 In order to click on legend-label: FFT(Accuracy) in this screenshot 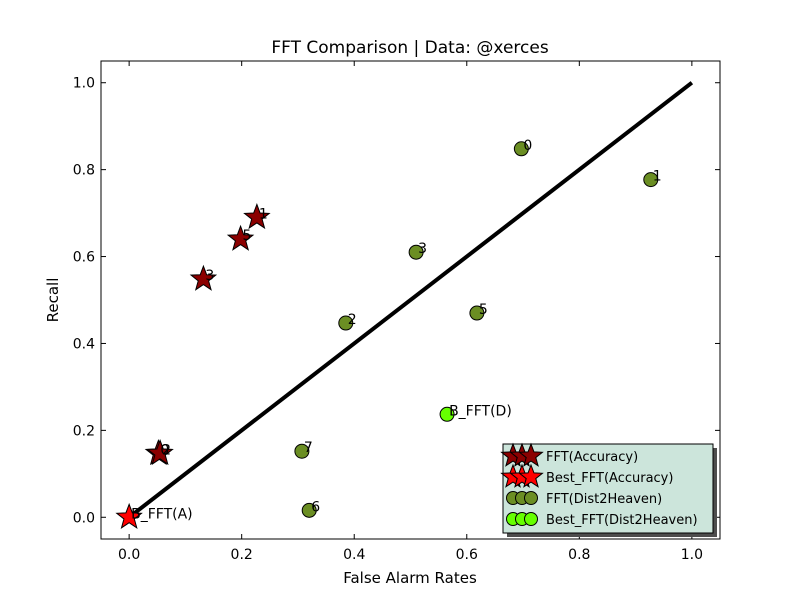, I will do `click(592, 457)`.